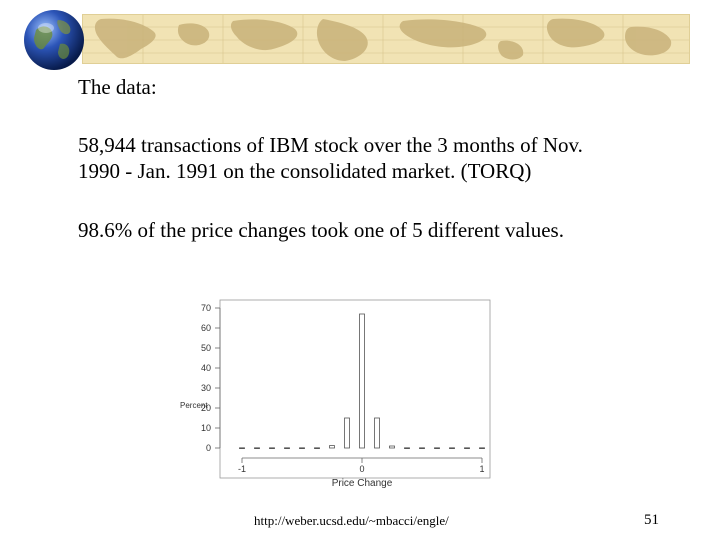  I want to click on x-tick-label: 1, so click(481, 469).